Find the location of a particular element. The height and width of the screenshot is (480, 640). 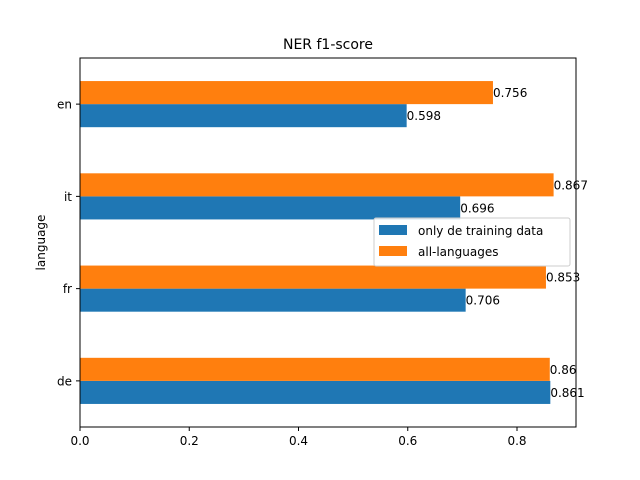

data-label-en-series-0: 0.598 is located at coordinates (424, 116).